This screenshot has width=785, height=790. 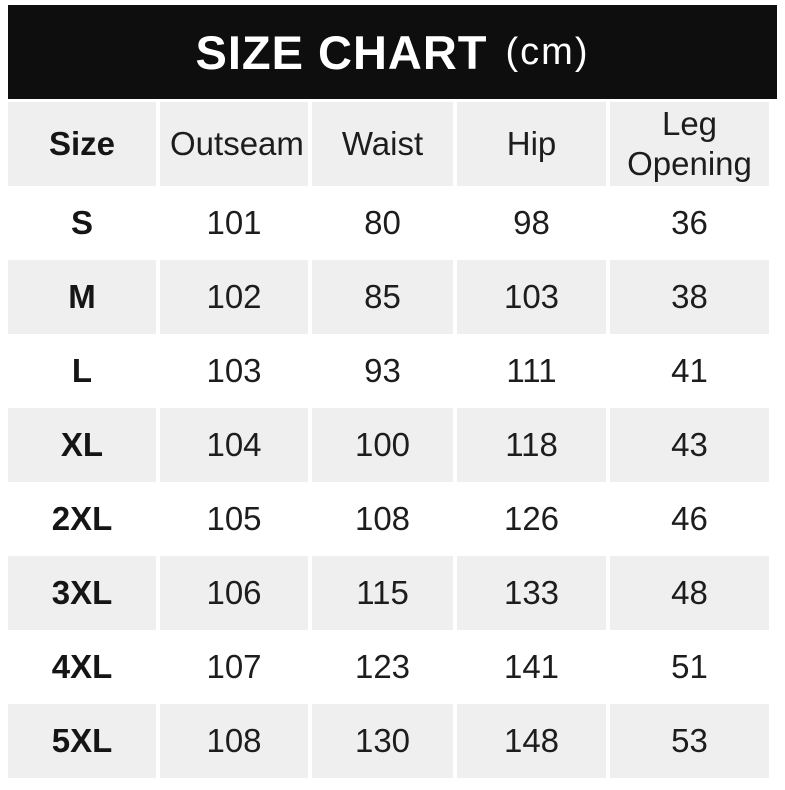 What do you see at coordinates (531, 370) in the screenshot?
I see `measurement-value: 111` at bounding box center [531, 370].